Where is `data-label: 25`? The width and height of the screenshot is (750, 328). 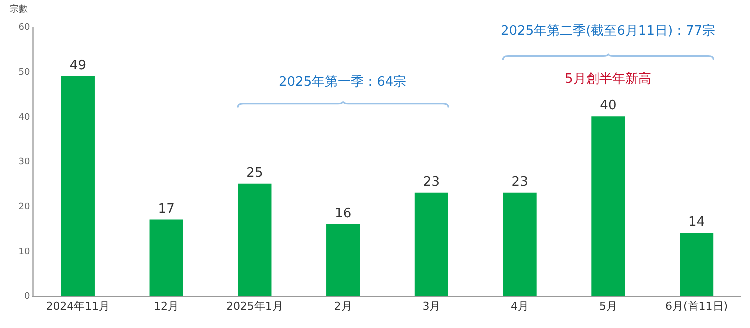
data-label: 25 is located at coordinates (255, 173).